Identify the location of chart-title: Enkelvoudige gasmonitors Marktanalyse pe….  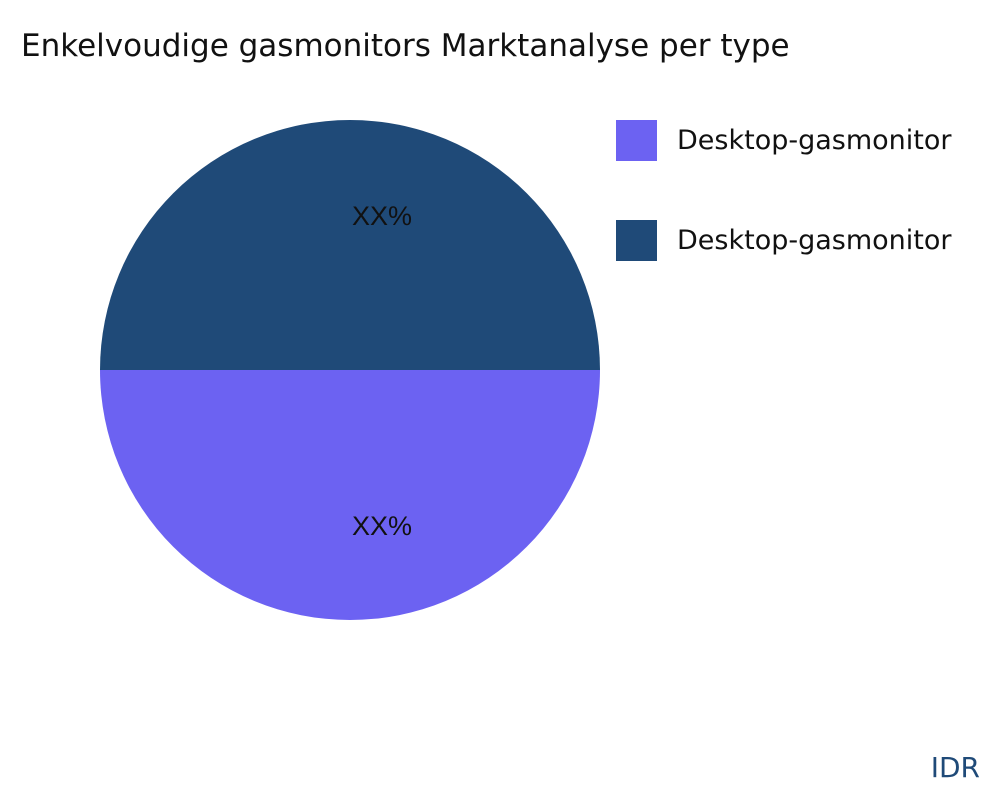
(405, 46).